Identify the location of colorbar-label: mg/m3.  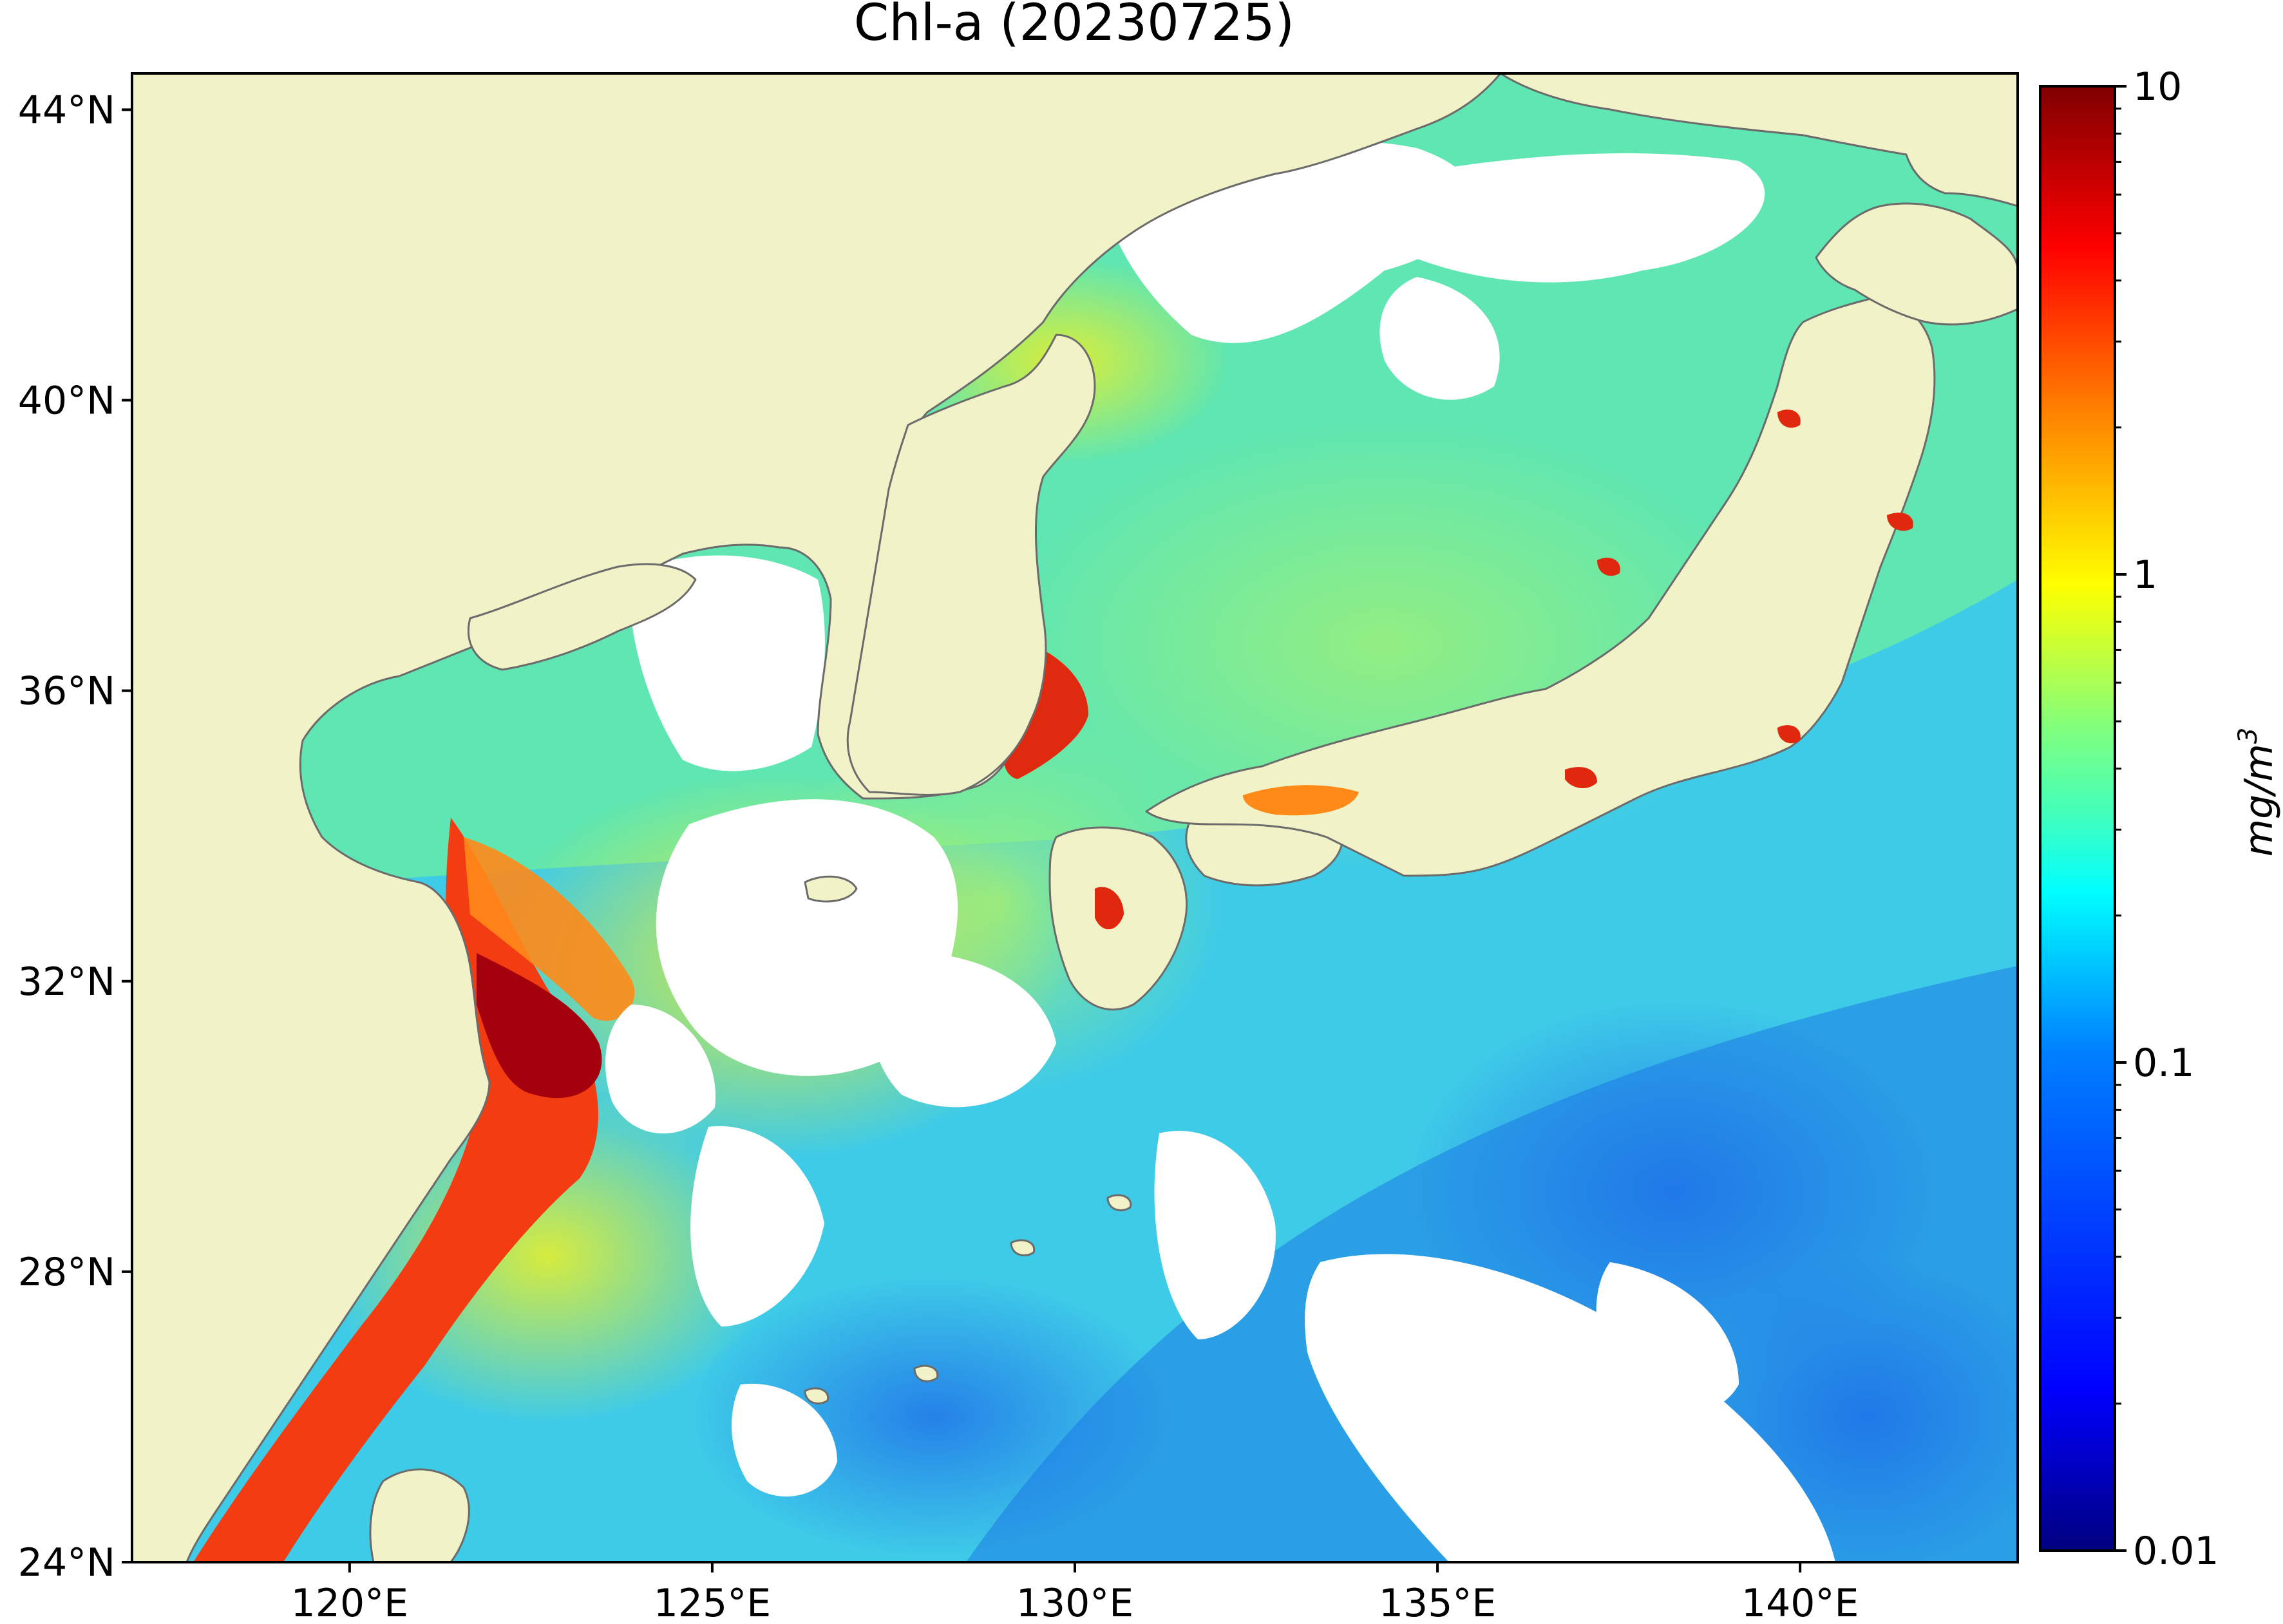
(2257, 792).